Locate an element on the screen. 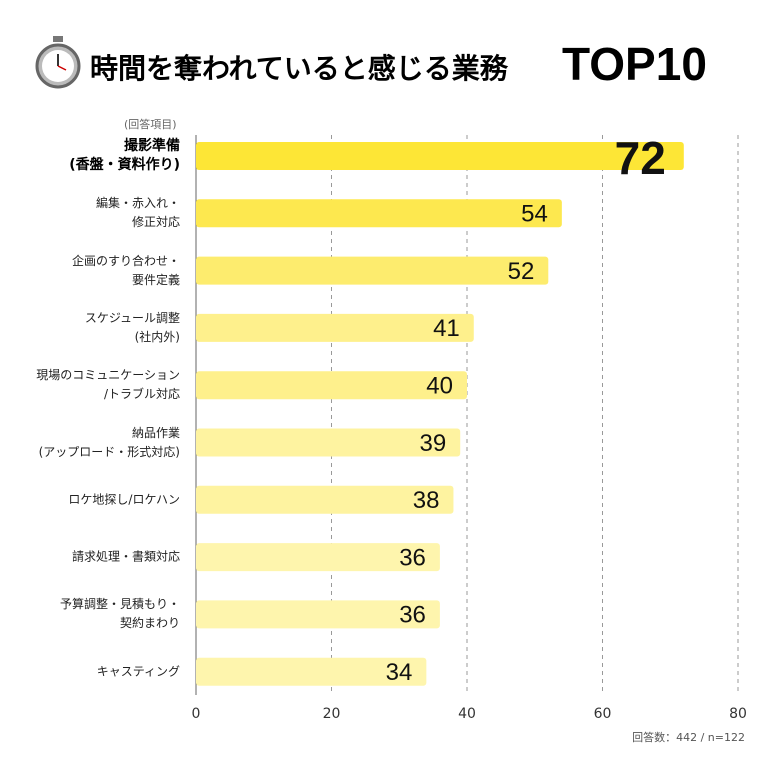 The image size is (780, 776). category-label: スケジュール調整 (社内外) is located at coordinates (132, 327).